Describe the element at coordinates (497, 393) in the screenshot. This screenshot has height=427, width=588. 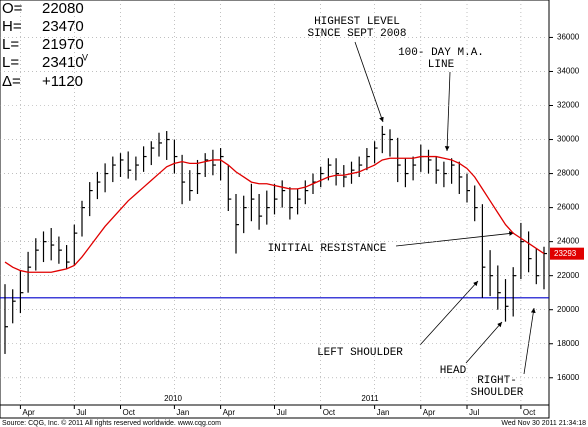
I see `annotation: SHOULDER` at that location.